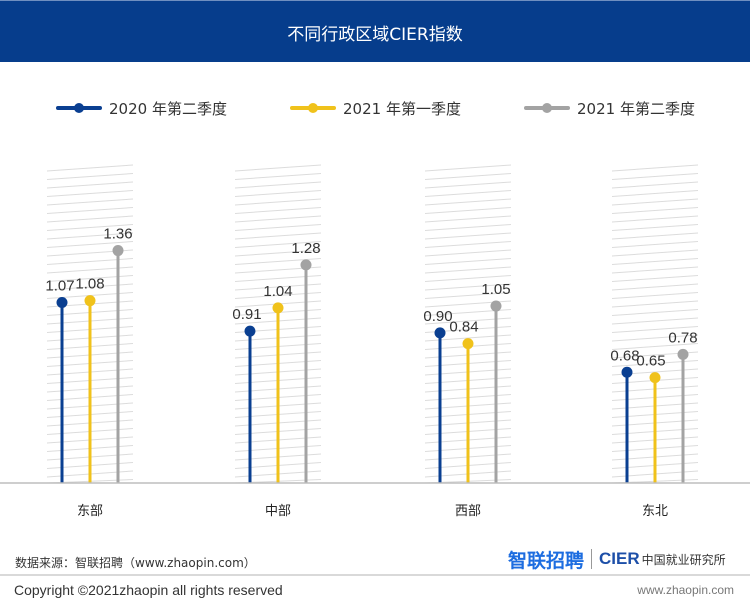 The height and width of the screenshot is (615, 750). I want to click on value-label: 0.91, so click(246, 314).